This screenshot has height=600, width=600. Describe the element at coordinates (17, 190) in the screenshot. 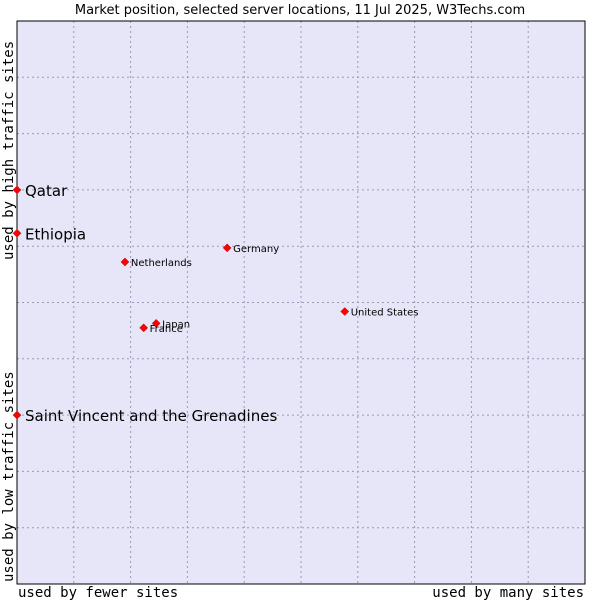

I see `point-marker-qatar` at that location.